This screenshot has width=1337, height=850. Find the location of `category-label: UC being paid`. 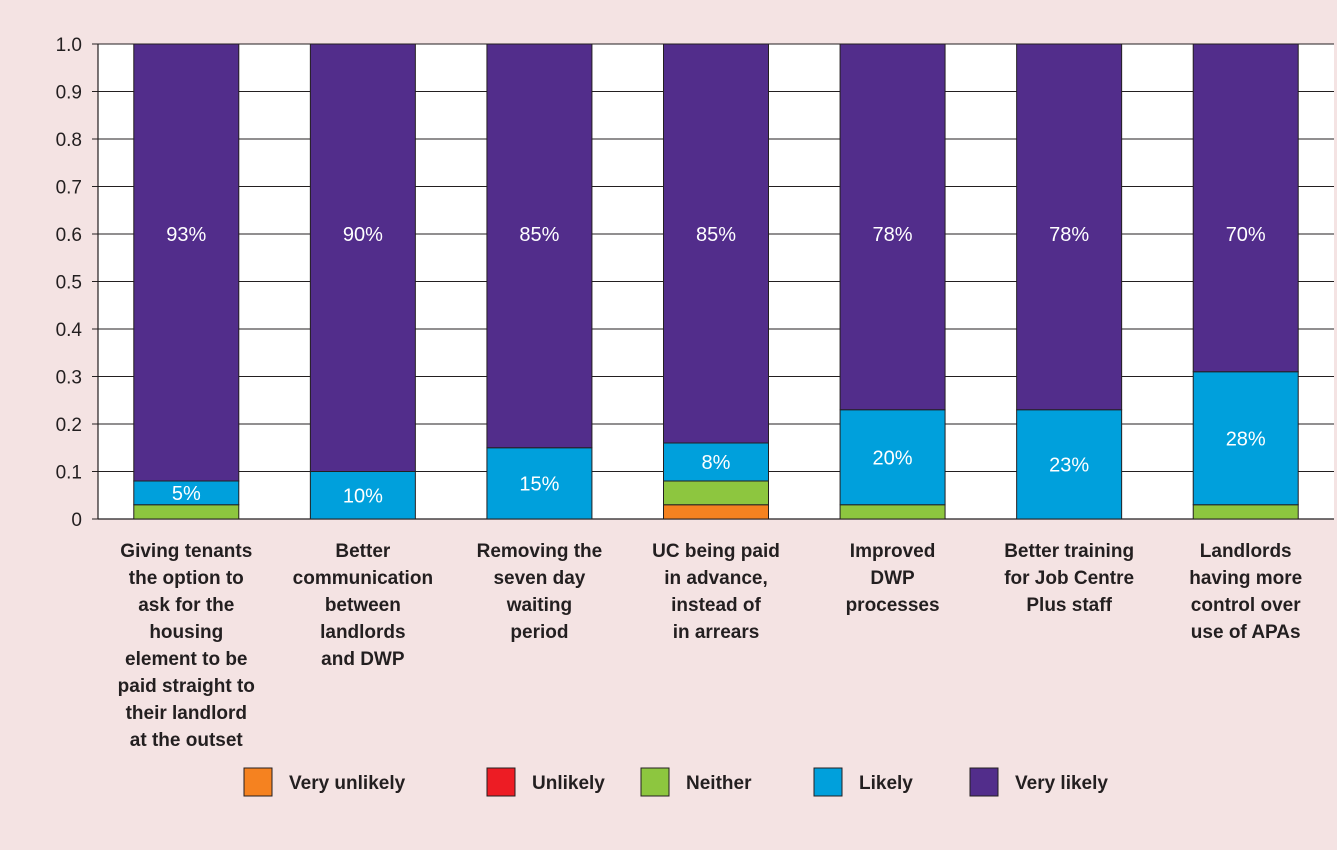

category-label: UC being paid is located at coordinates (716, 551).